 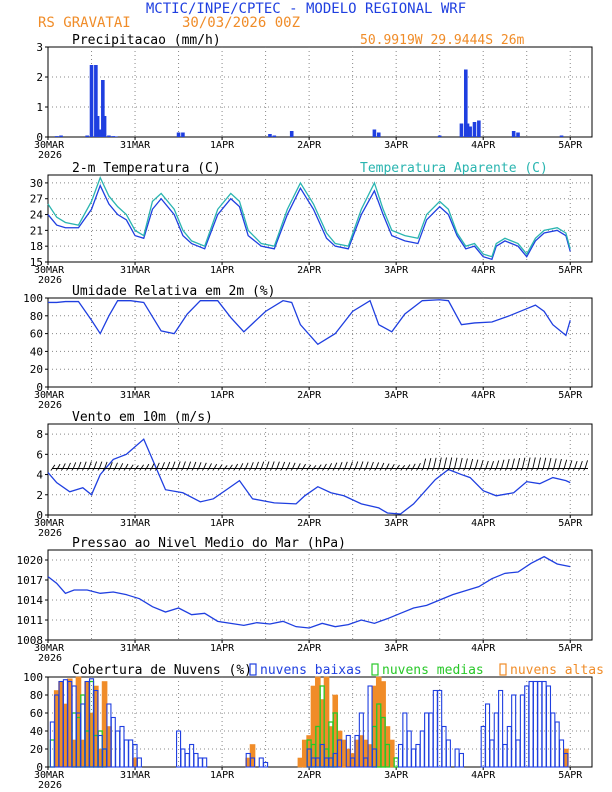 What do you see at coordinates (433, 670) in the screenshot?
I see `legend-label: nuvens medias` at bounding box center [433, 670].